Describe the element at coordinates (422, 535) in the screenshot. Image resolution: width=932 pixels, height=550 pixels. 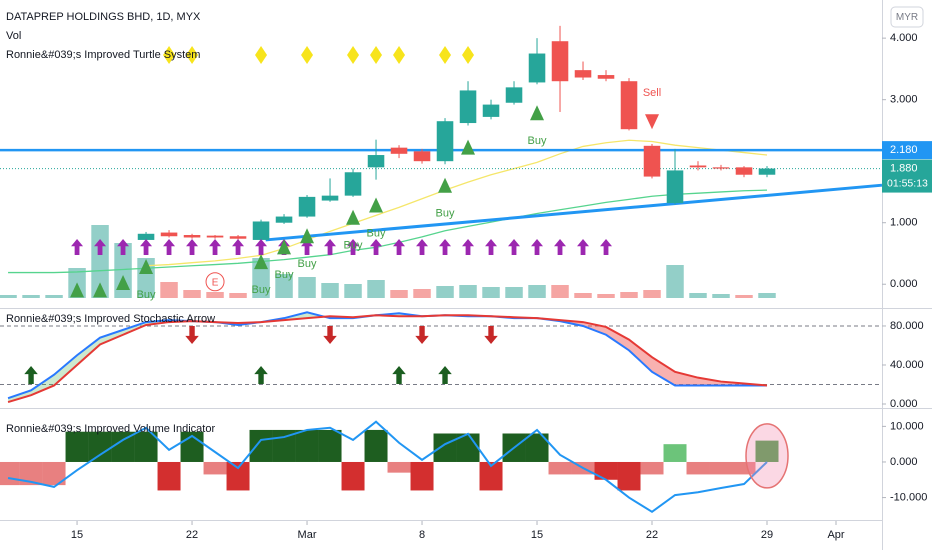
I see `x-tick-label: 8` at that location.